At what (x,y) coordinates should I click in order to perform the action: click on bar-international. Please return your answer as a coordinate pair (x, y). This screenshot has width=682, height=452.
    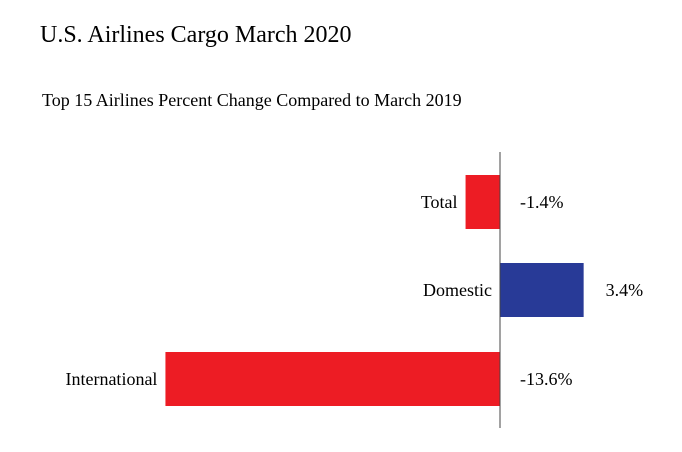
    Looking at the image, I should click on (332, 379).